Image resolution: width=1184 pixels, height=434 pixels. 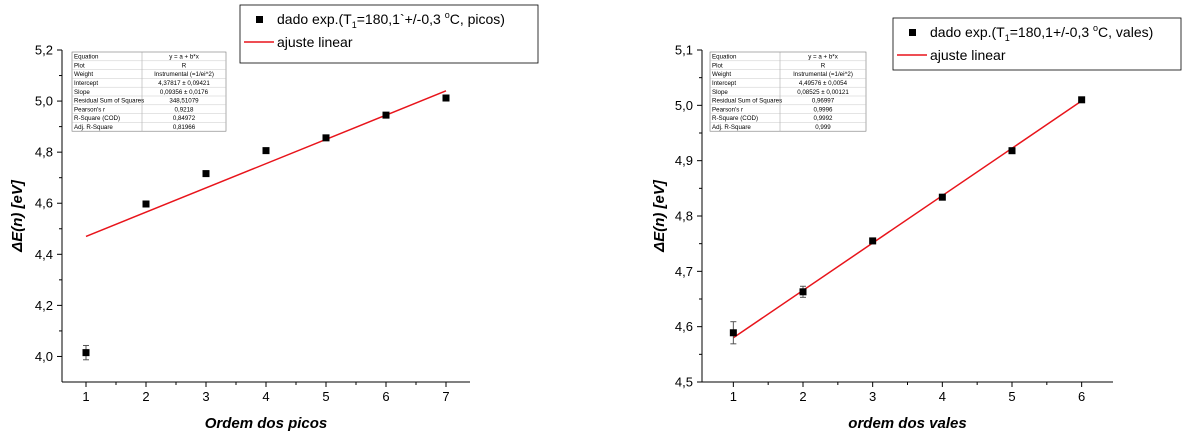 What do you see at coordinates (184, 127) in the screenshot?
I see `stats-value: 0,81966` at bounding box center [184, 127].